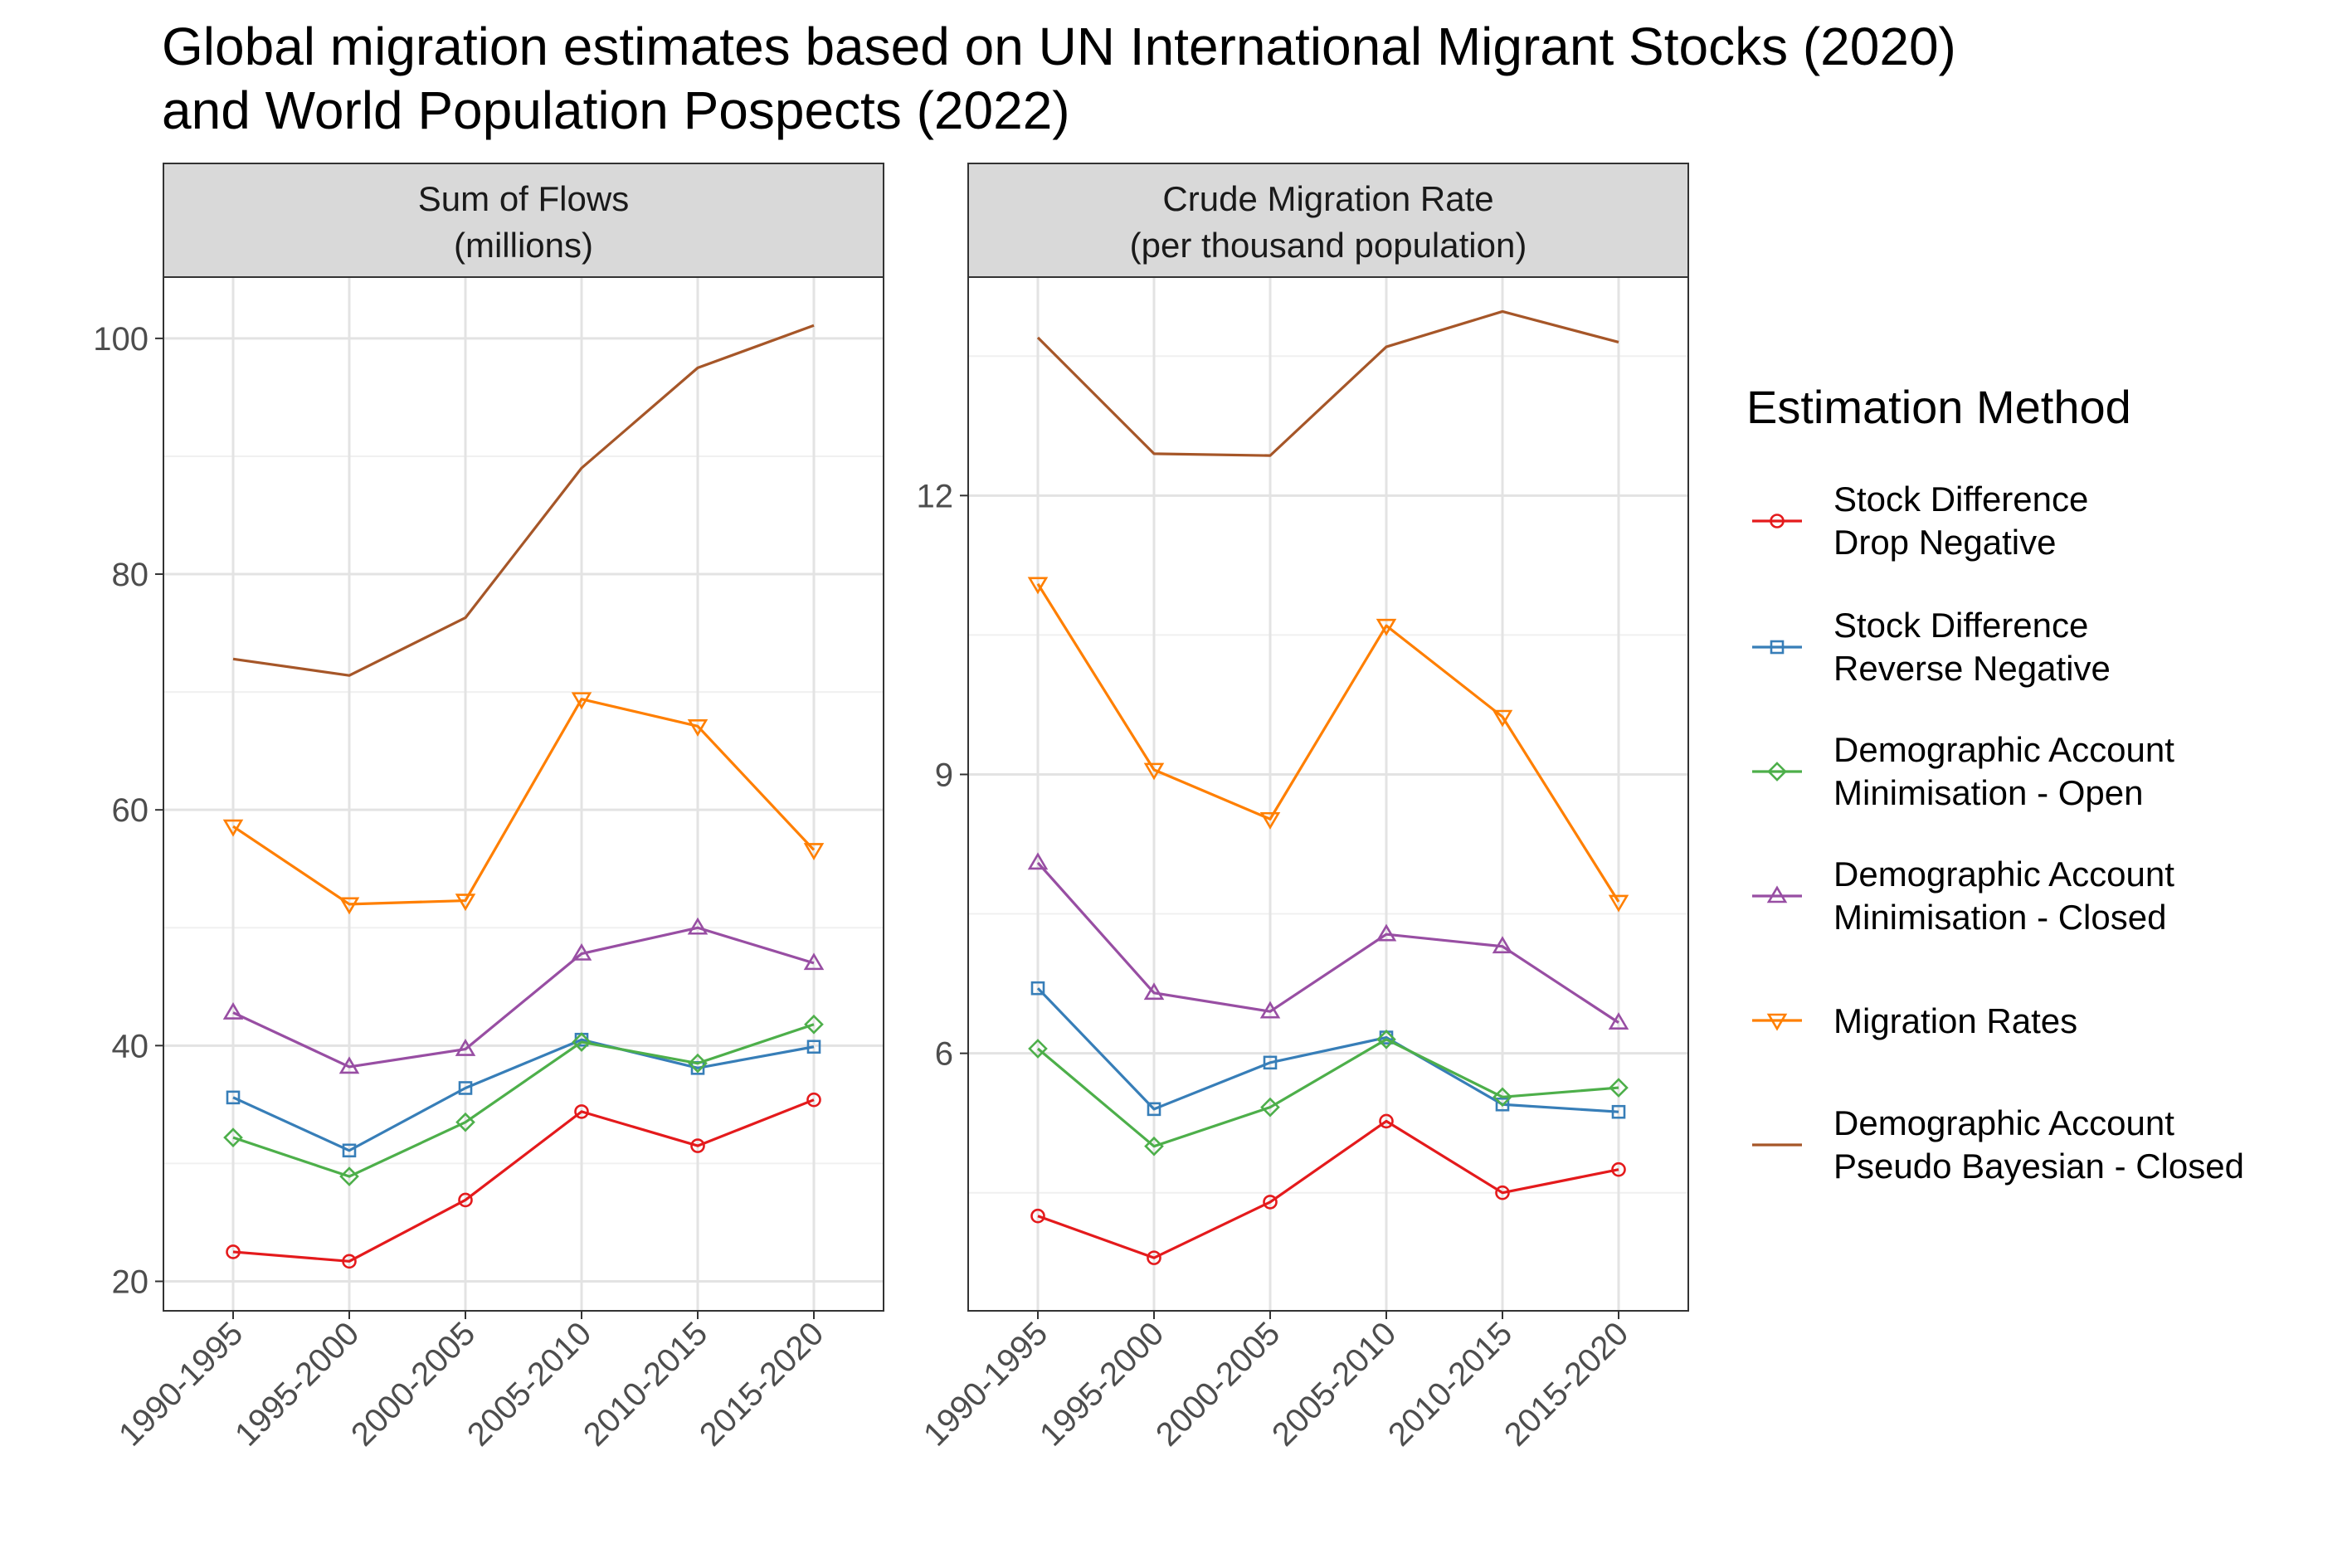 The image size is (2352, 1568). I want to click on legend-stock-difference-reverse-negative-marker-swatch, so click(1777, 647).